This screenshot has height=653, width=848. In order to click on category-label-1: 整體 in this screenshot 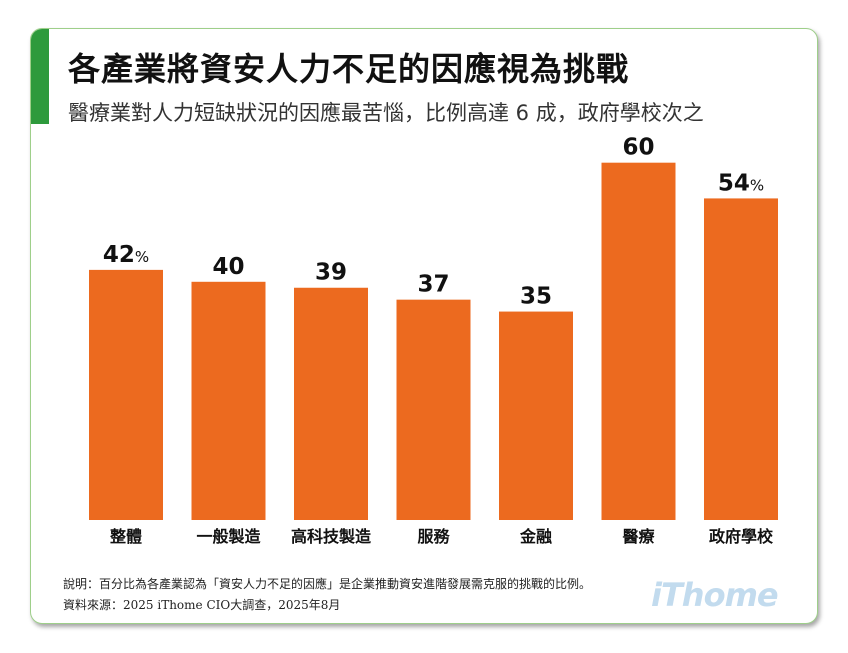, I will do `click(125, 536)`.